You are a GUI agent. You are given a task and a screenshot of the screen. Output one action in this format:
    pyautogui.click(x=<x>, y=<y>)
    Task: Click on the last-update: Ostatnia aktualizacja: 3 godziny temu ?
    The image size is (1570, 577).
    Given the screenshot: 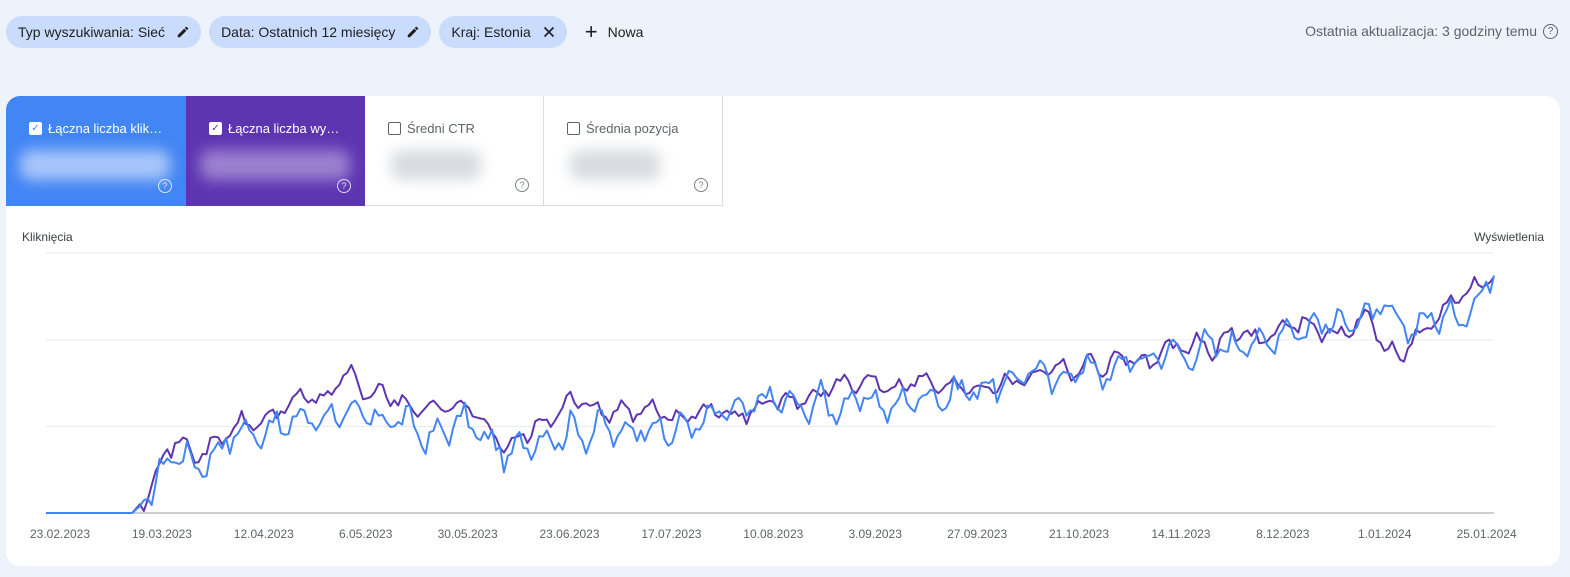 What is the action you would take?
    pyautogui.click(x=1431, y=31)
    